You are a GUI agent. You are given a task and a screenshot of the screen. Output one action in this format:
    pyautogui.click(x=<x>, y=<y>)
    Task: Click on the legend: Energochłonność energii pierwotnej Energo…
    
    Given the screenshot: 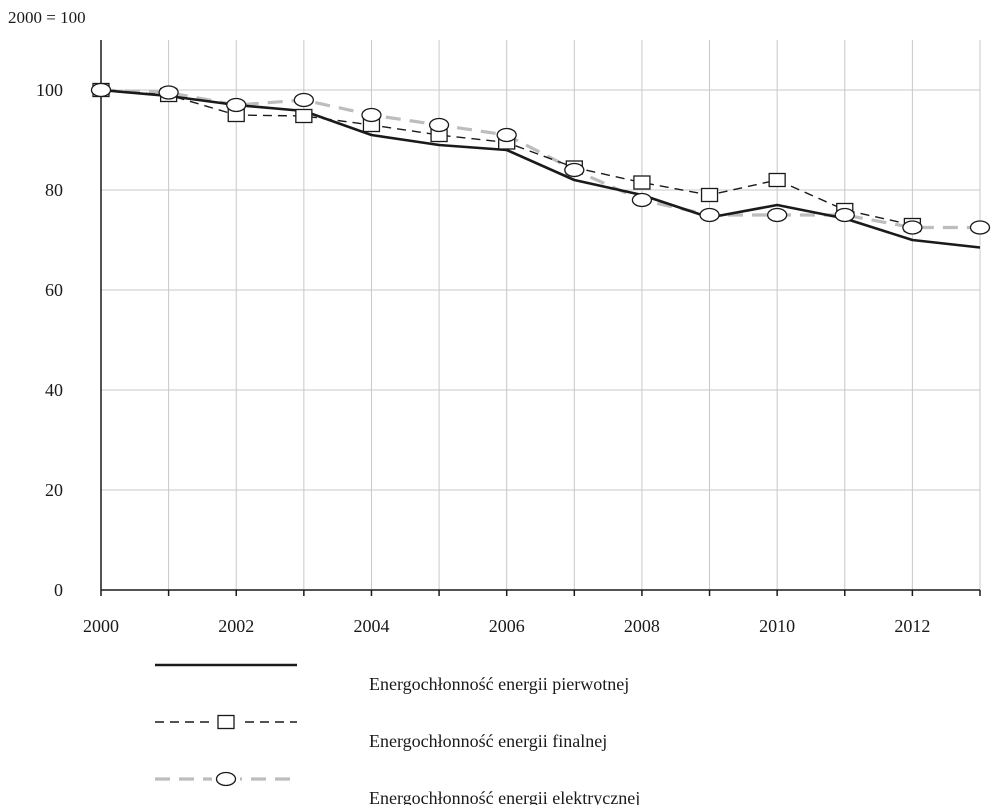 What is the action you would take?
    pyautogui.click(x=397, y=734)
    